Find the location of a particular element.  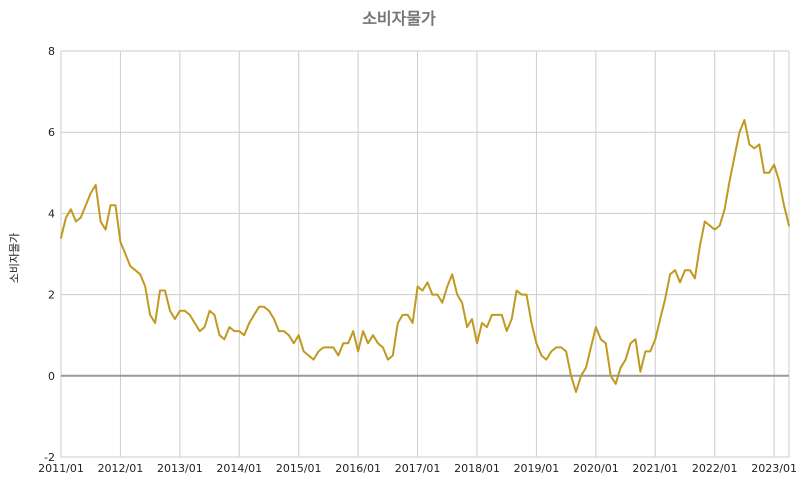

x-tick-label: 2017/01 is located at coordinates (418, 468).